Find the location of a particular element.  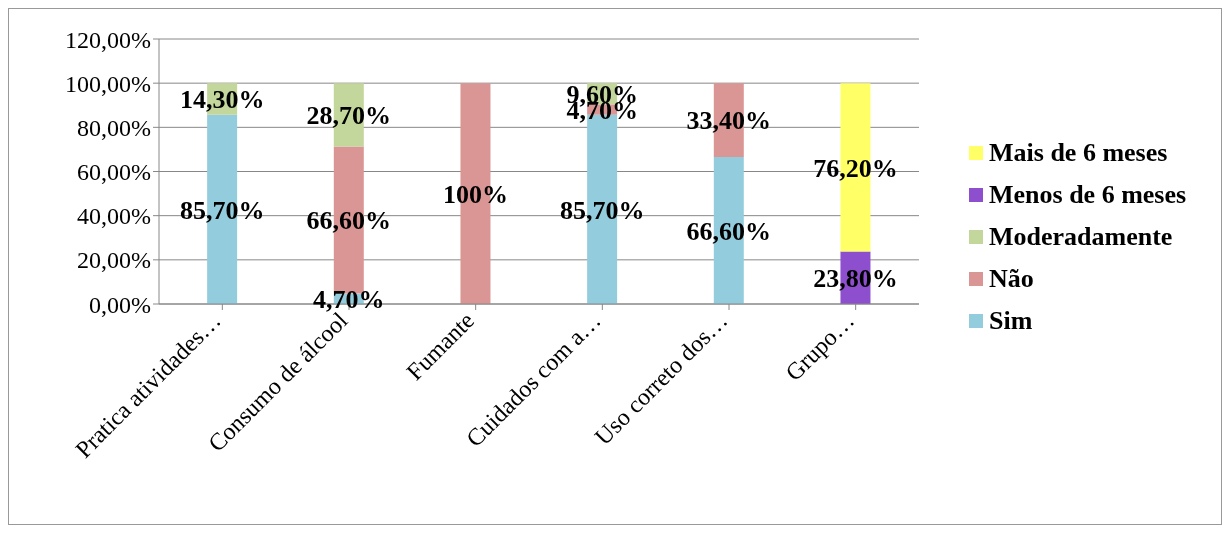

legend-label: Sim is located at coordinates (1011, 320).